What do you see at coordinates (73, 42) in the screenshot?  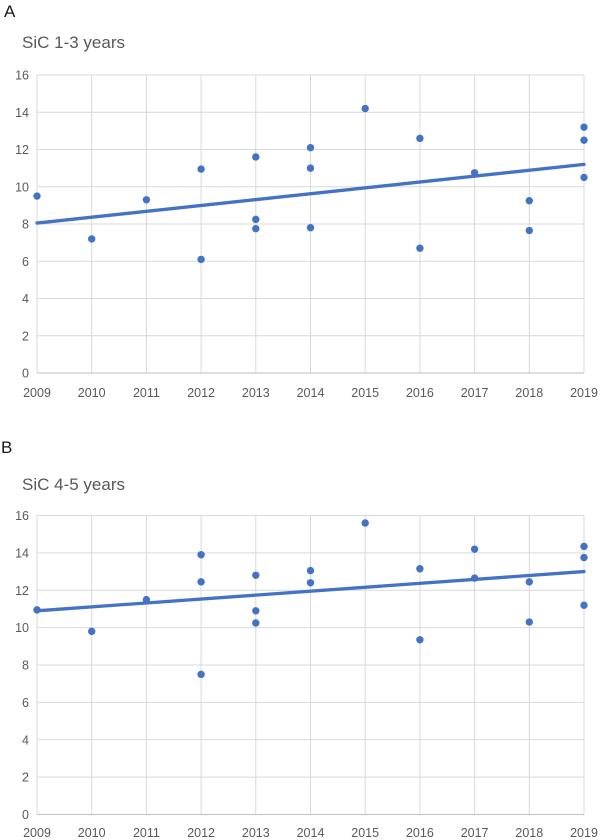 I see `chart-a-title: SiC 1-3 years` at bounding box center [73, 42].